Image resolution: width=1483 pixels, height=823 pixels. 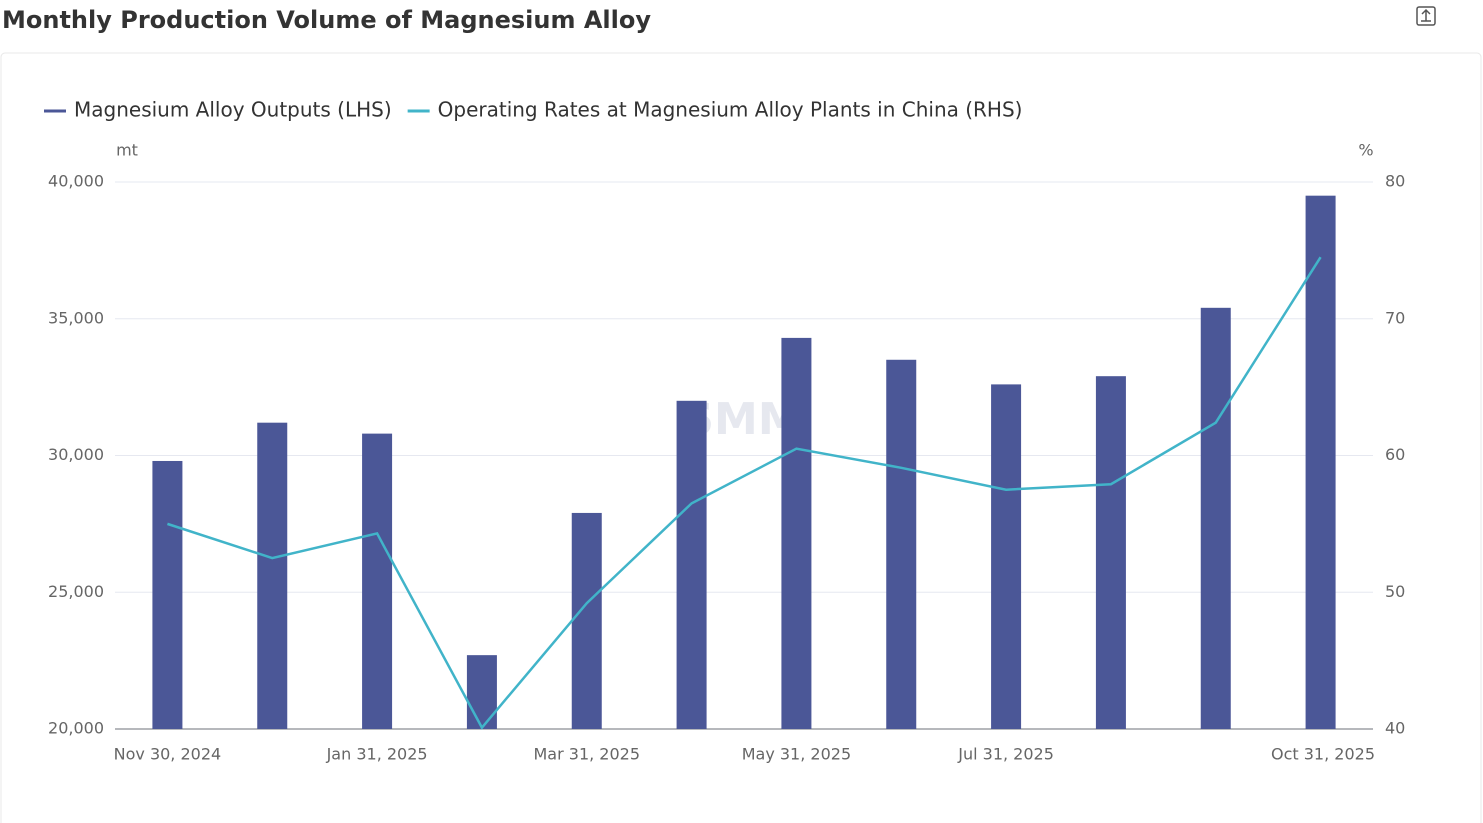 What do you see at coordinates (127, 150) in the screenshot?
I see `y-unit: mt` at bounding box center [127, 150].